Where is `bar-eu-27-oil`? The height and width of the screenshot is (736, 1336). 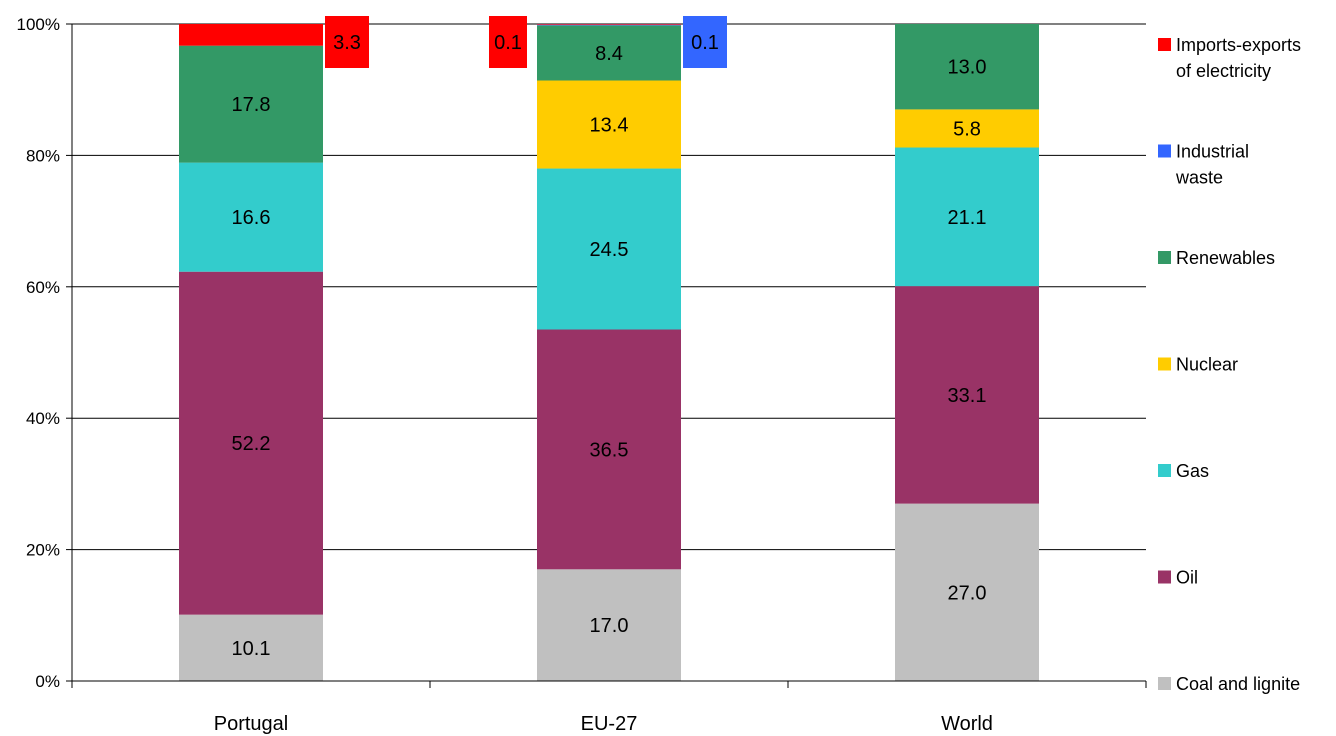 bar-eu-27-oil is located at coordinates (609, 449).